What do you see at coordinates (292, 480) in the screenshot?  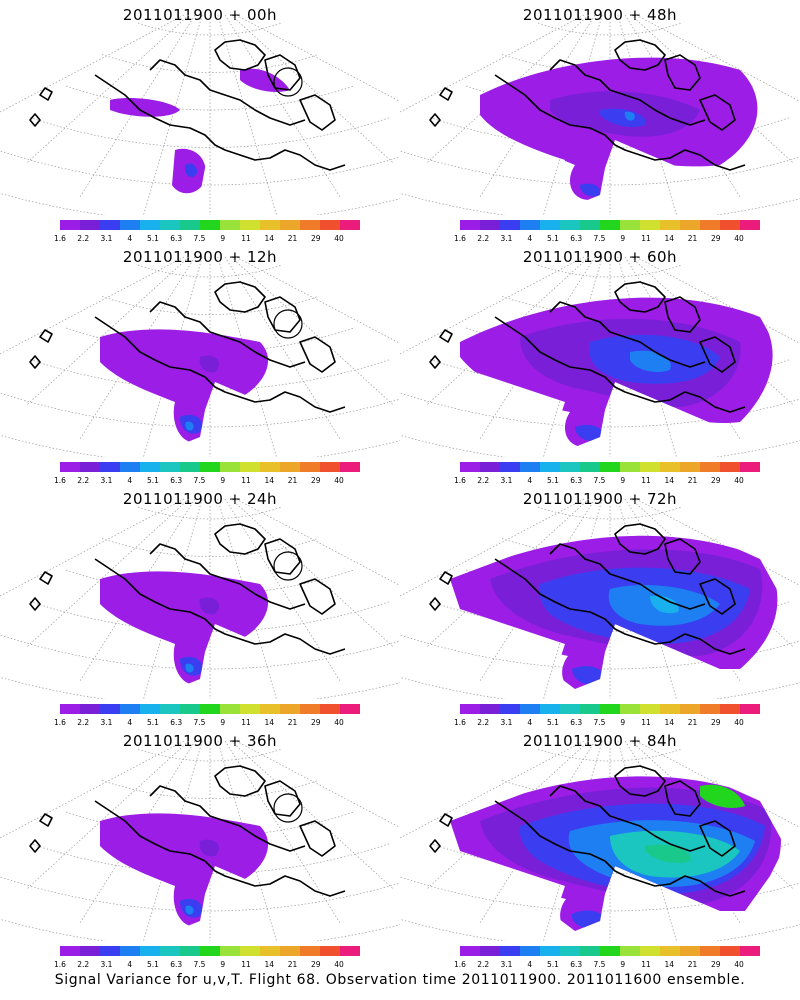 I see `colorbar-tick-label: 21` at bounding box center [292, 480].